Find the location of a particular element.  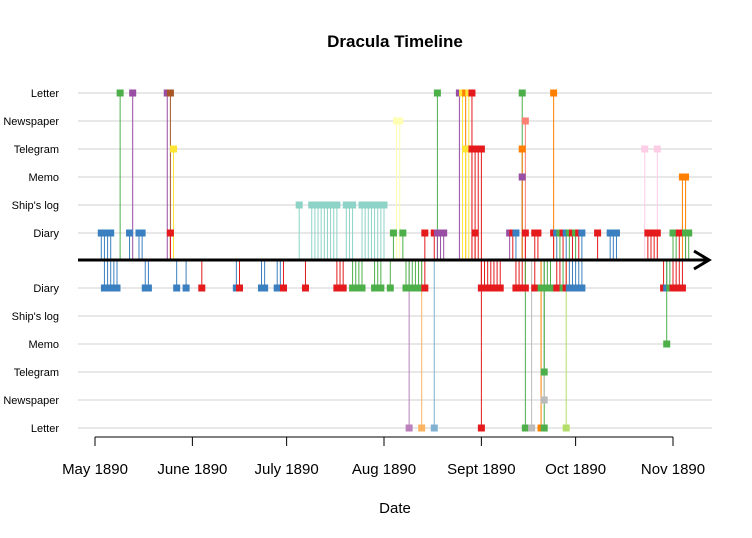

upper-row-label: Memo is located at coordinates (43, 178).